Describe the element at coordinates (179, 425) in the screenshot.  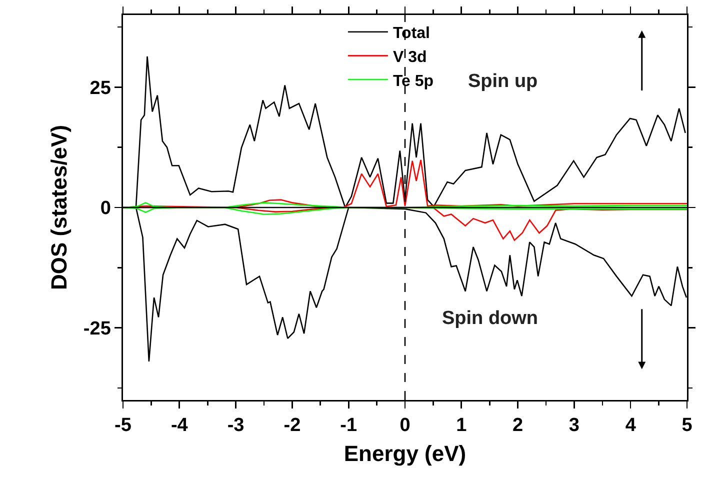
I see `x-tick-label: -4` at that location.